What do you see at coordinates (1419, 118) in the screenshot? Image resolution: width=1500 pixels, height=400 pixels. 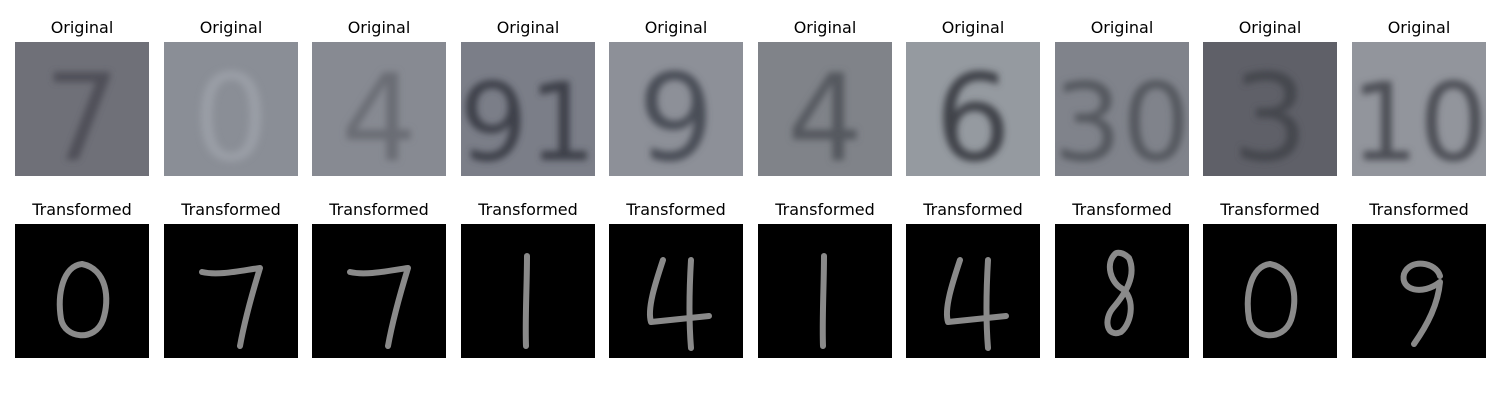 I see `house-number-glyph: 10` at bounding box center [1419, 118].